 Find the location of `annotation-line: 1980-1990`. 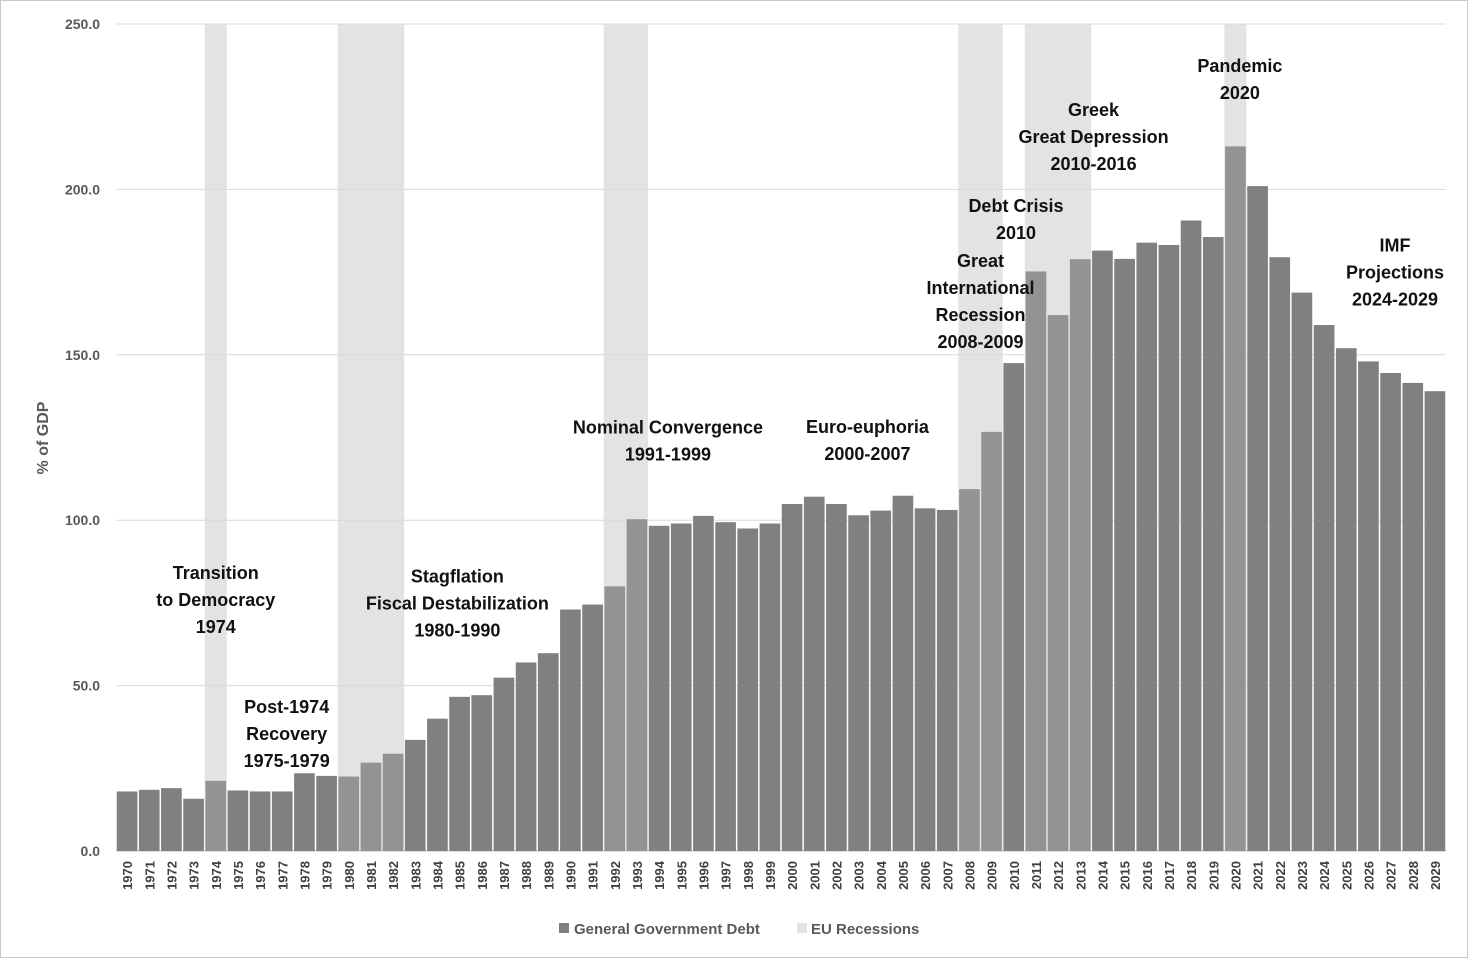

annotation-line: 1980-1990 is located at coordinates (457, 630).